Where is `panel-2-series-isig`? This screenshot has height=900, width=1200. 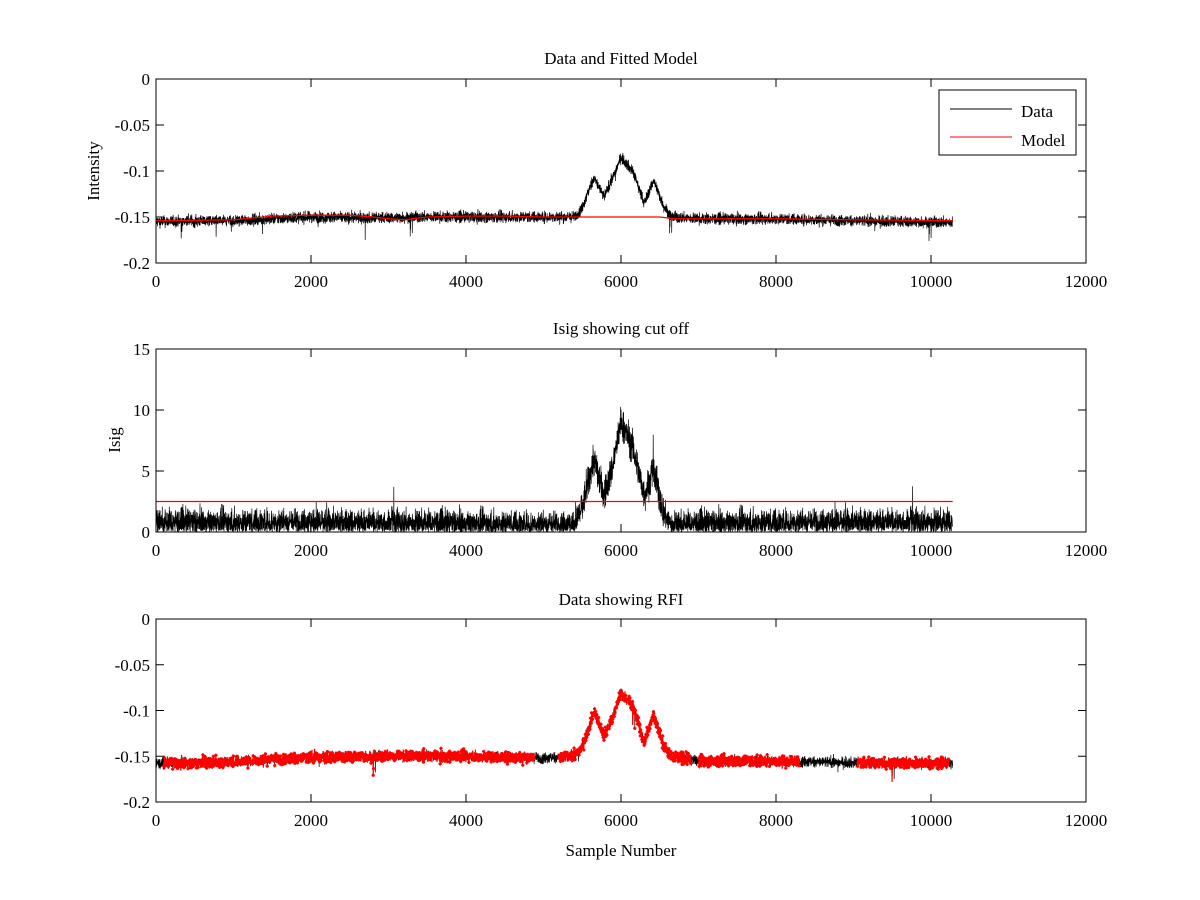 panel-2-series-isig is located at coordinates (554, 469).